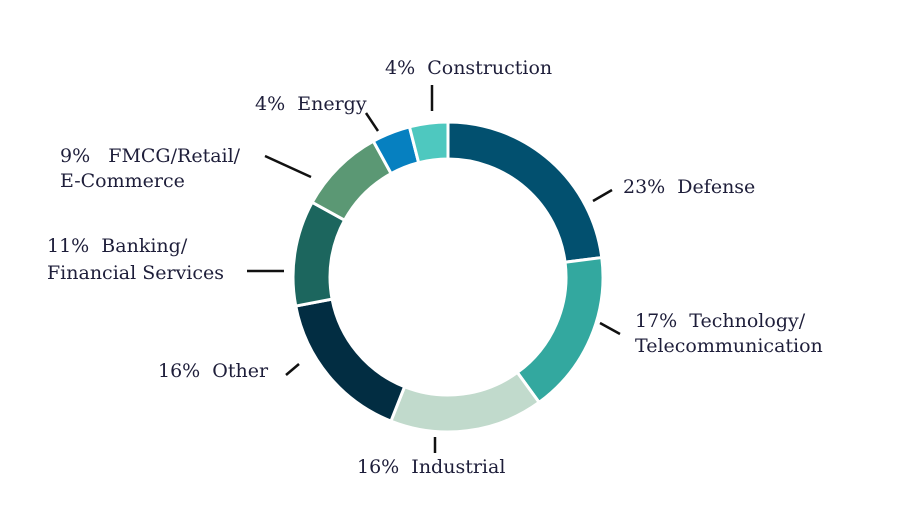  Describe the element at coordinates (122, 181) in the screenshot. I see `data-label: E-Commerce` at that location.